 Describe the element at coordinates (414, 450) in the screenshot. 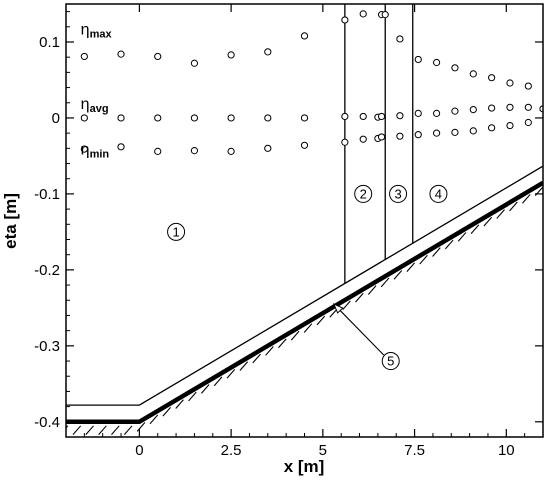

I see `x-tick-label: 7.5` at that location.